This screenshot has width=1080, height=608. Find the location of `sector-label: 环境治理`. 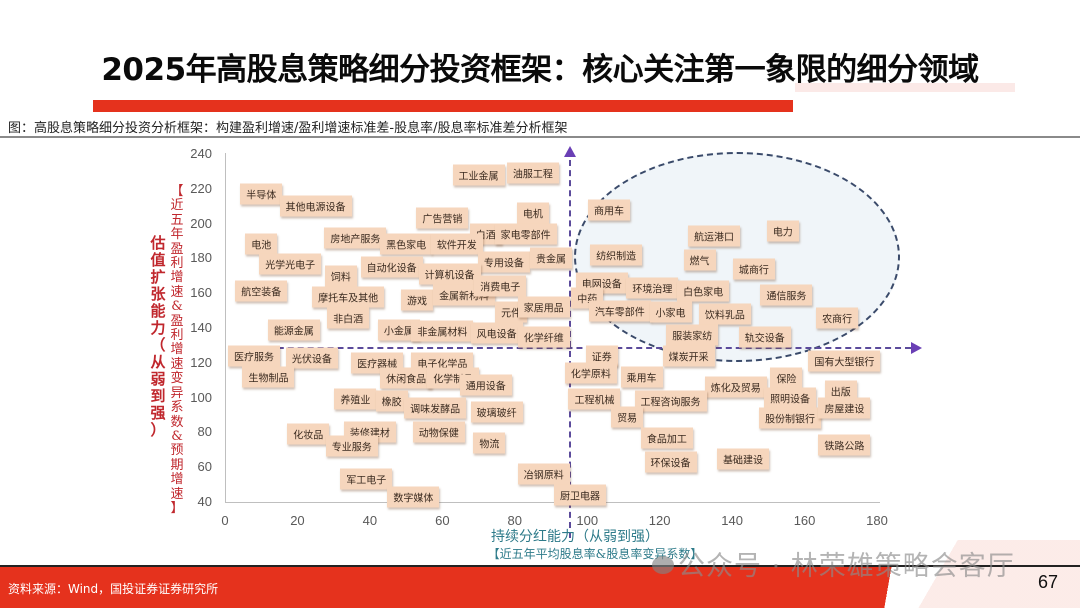

sector-label: 环境治理 is located at coordinates (652, 288).